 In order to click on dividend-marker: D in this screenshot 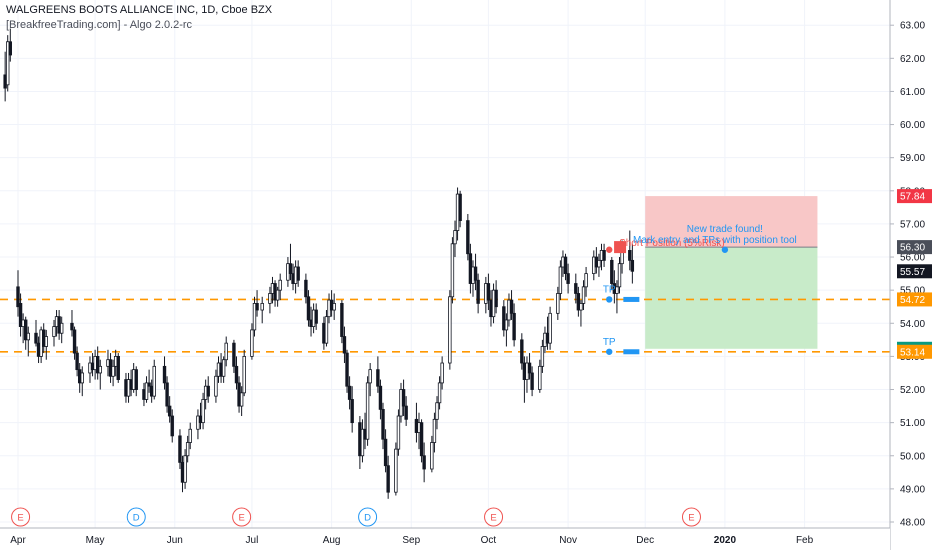, I will do `click(136, 517)`.